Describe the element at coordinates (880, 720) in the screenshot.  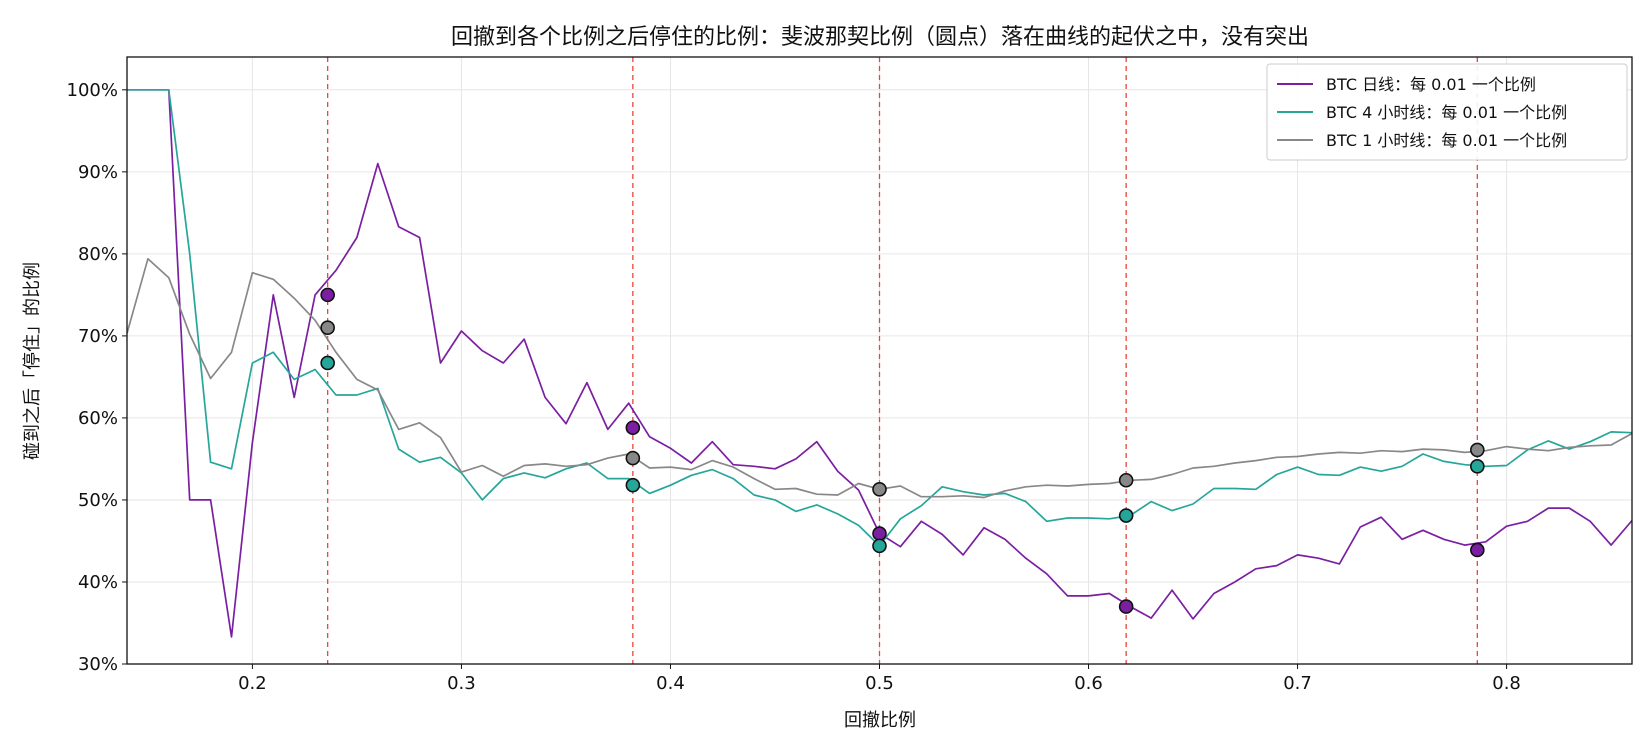
I see `x-axis-label: 回撤比例` at that location.